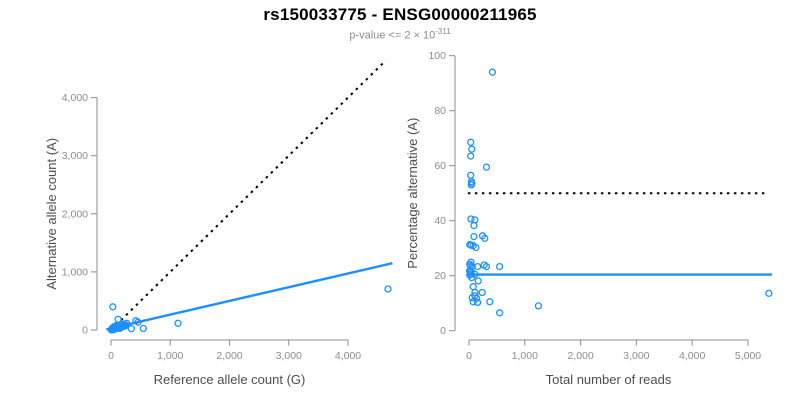 This screenshot has width=800, height=400. I want to click on regression-line, so click(249, 296).